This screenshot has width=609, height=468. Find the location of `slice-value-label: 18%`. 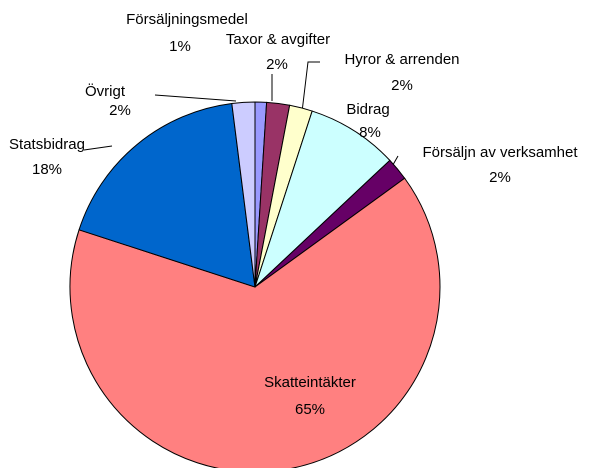

slice-value-label: 18% is located at coordinates (47, 169).